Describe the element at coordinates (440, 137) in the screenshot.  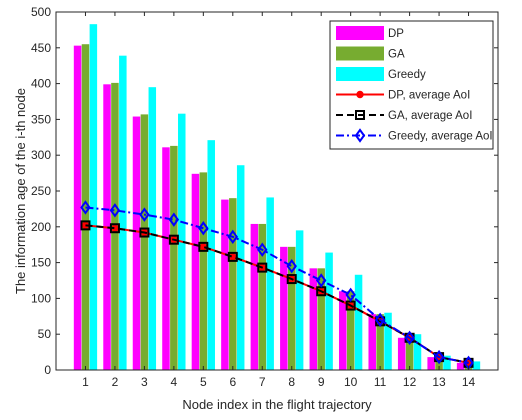
I see `legend-label-greedy-average-aoi: Greedy, average AoI` at that location.